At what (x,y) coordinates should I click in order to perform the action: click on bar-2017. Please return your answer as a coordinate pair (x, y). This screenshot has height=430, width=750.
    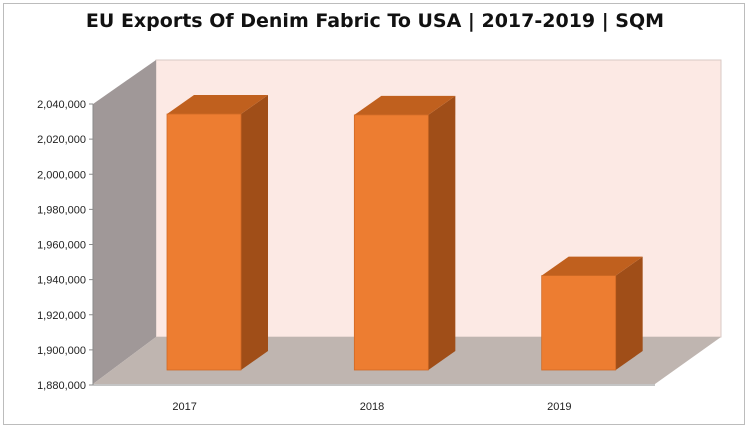
    Looking at the image, I should click on (217, 233).